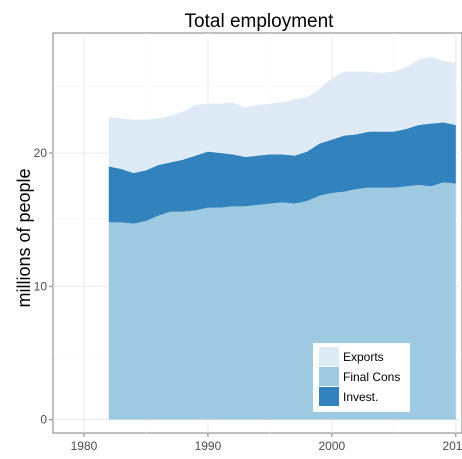 This screenshot has height=459, width=462. I want to click on x-tick-label: 1980, so click(84, 446).